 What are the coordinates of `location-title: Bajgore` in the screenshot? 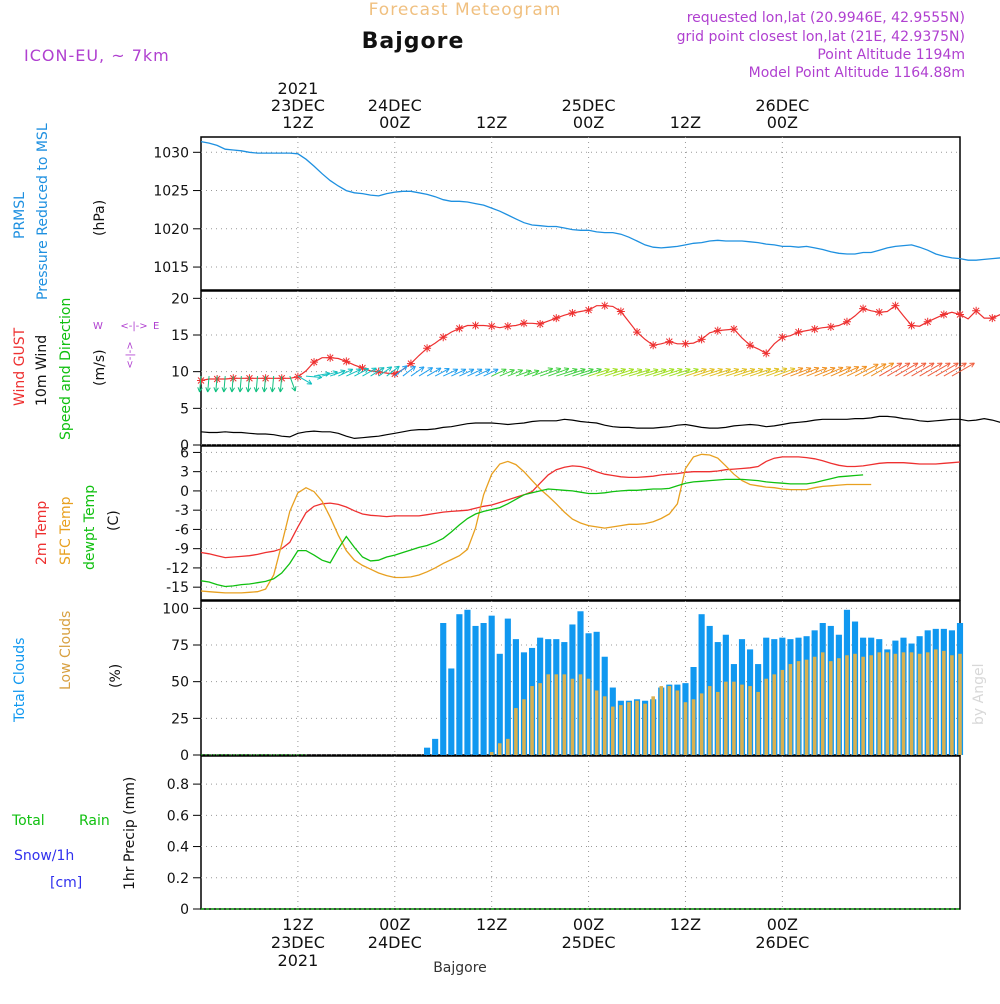 It's located at (413, 41).